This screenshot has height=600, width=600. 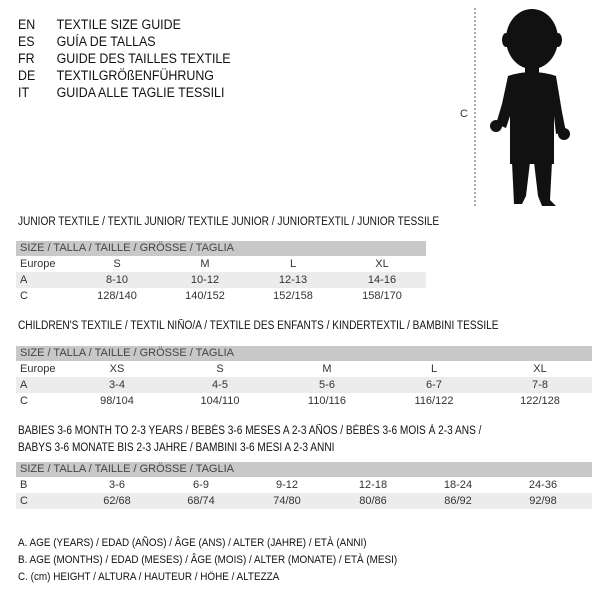 I want to click on table-row: C 128/140 140/152 152/158 158/170, so click(x=221, y=296).